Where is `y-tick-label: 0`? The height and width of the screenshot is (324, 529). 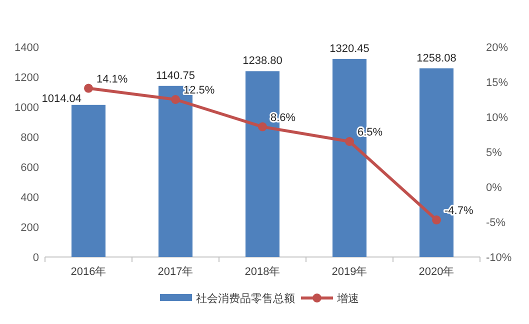 y-tick-label: 0 is located at coordinates (35, 258).